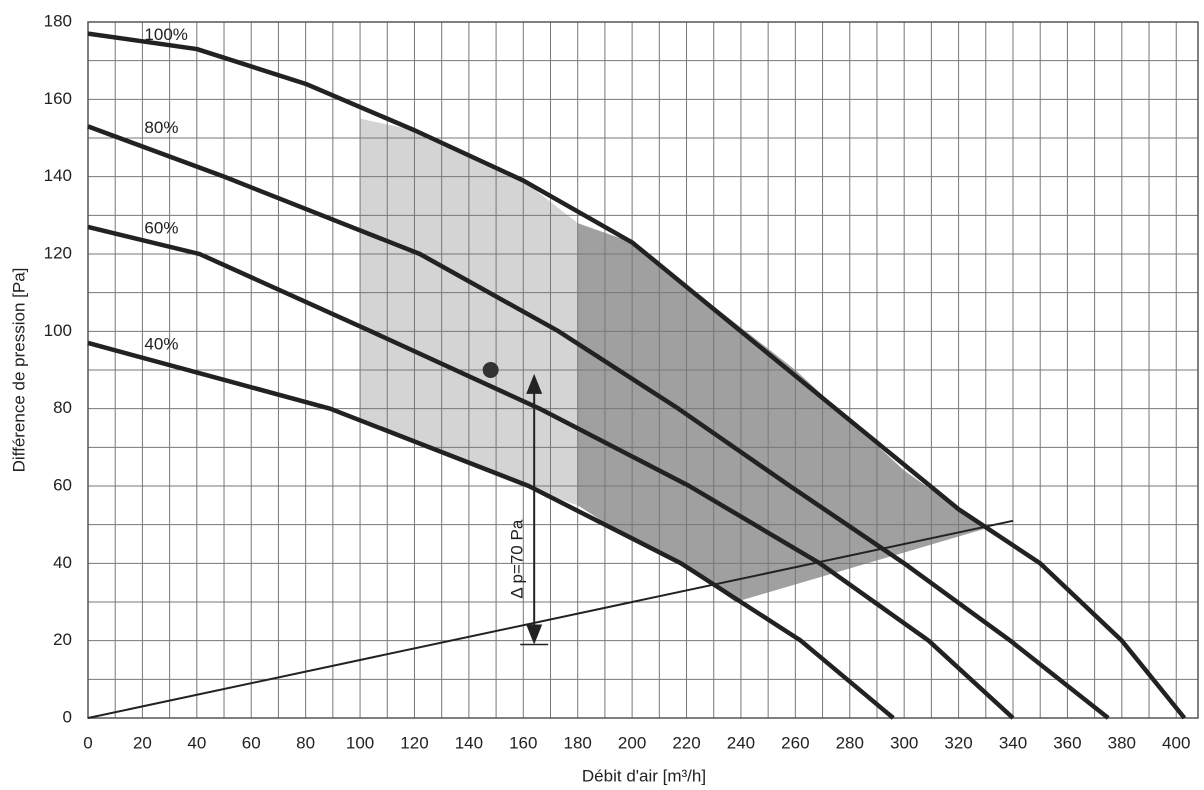  What do you see at coordinates (1122, 742) in the screenshot?
I see `x-tick-label: 380` at bounding box center [1122, 742].